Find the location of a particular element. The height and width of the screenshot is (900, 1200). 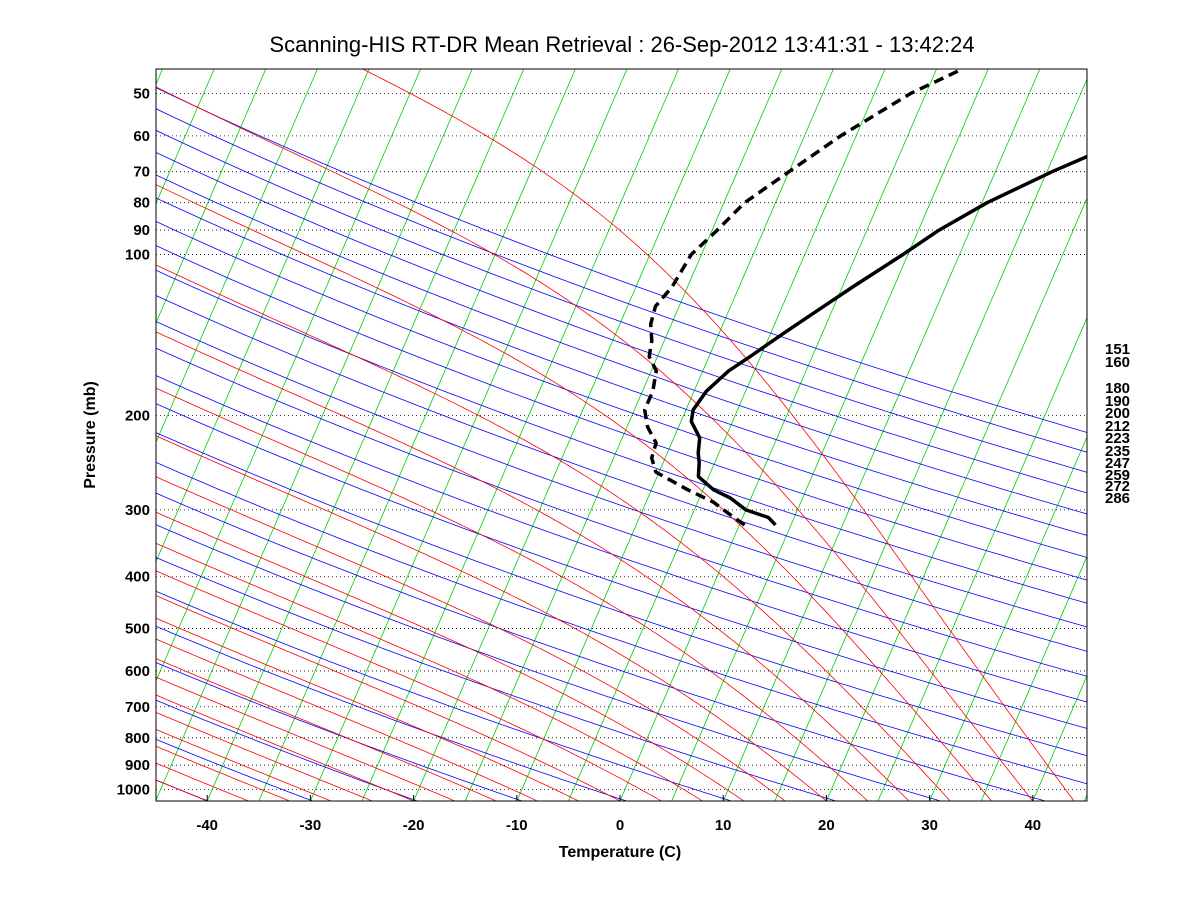

y-tick-label: 900 is located at coordinates (137, 765).